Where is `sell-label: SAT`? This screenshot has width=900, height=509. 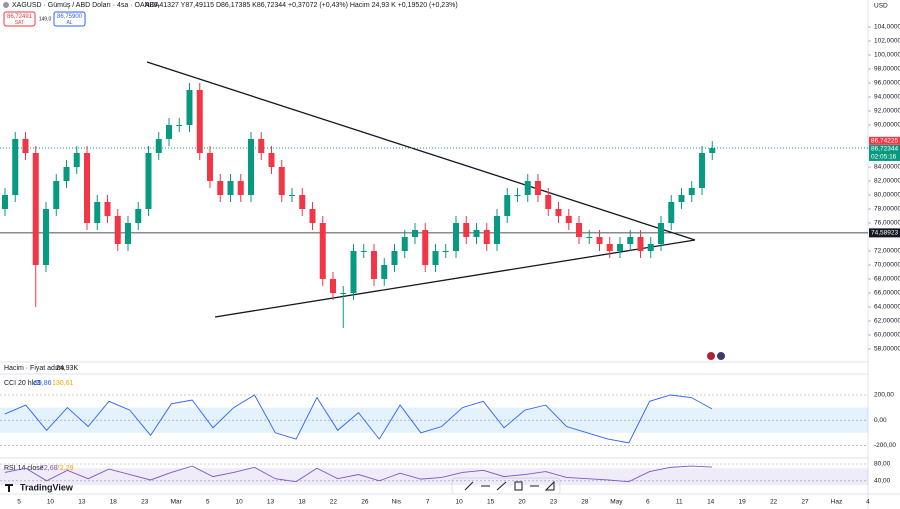 sell-label: SAT is located at coordinates (19, 23).